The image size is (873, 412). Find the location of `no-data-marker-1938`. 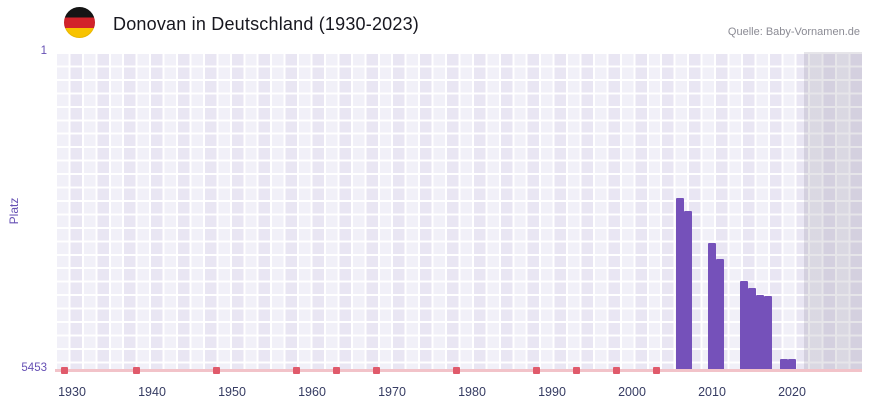

no-data-marker-1938 is located at coordinates (136, 370).